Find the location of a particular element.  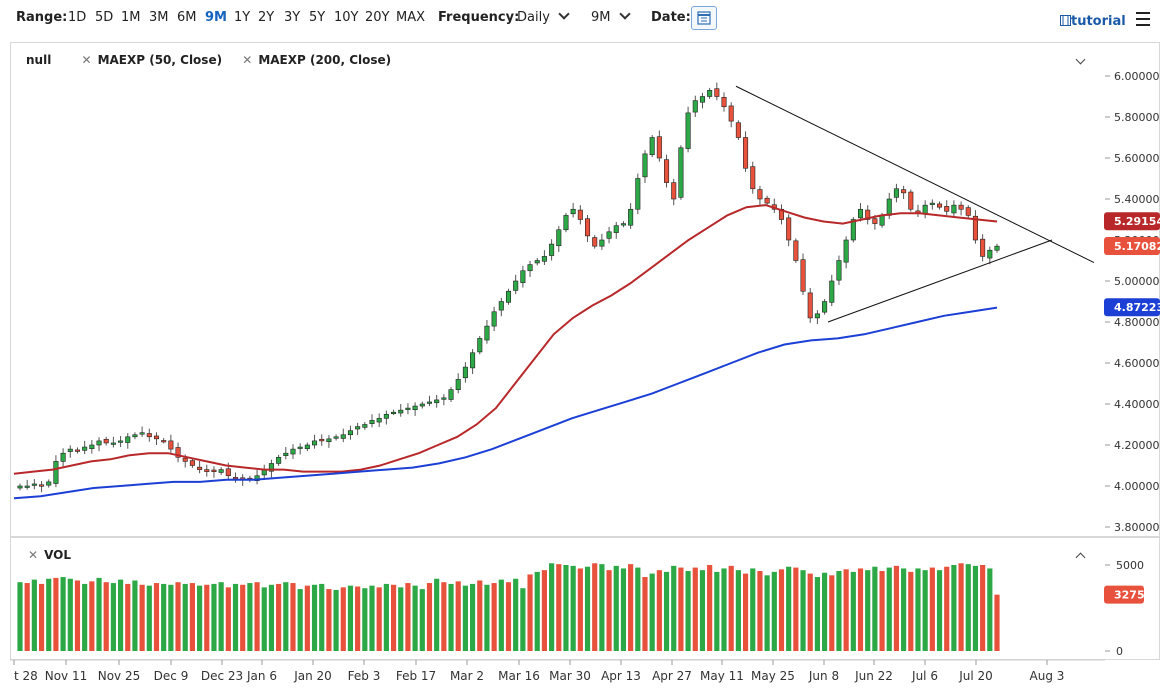

volume-legend: ✕ VOL is located at coordinates (49, 555).